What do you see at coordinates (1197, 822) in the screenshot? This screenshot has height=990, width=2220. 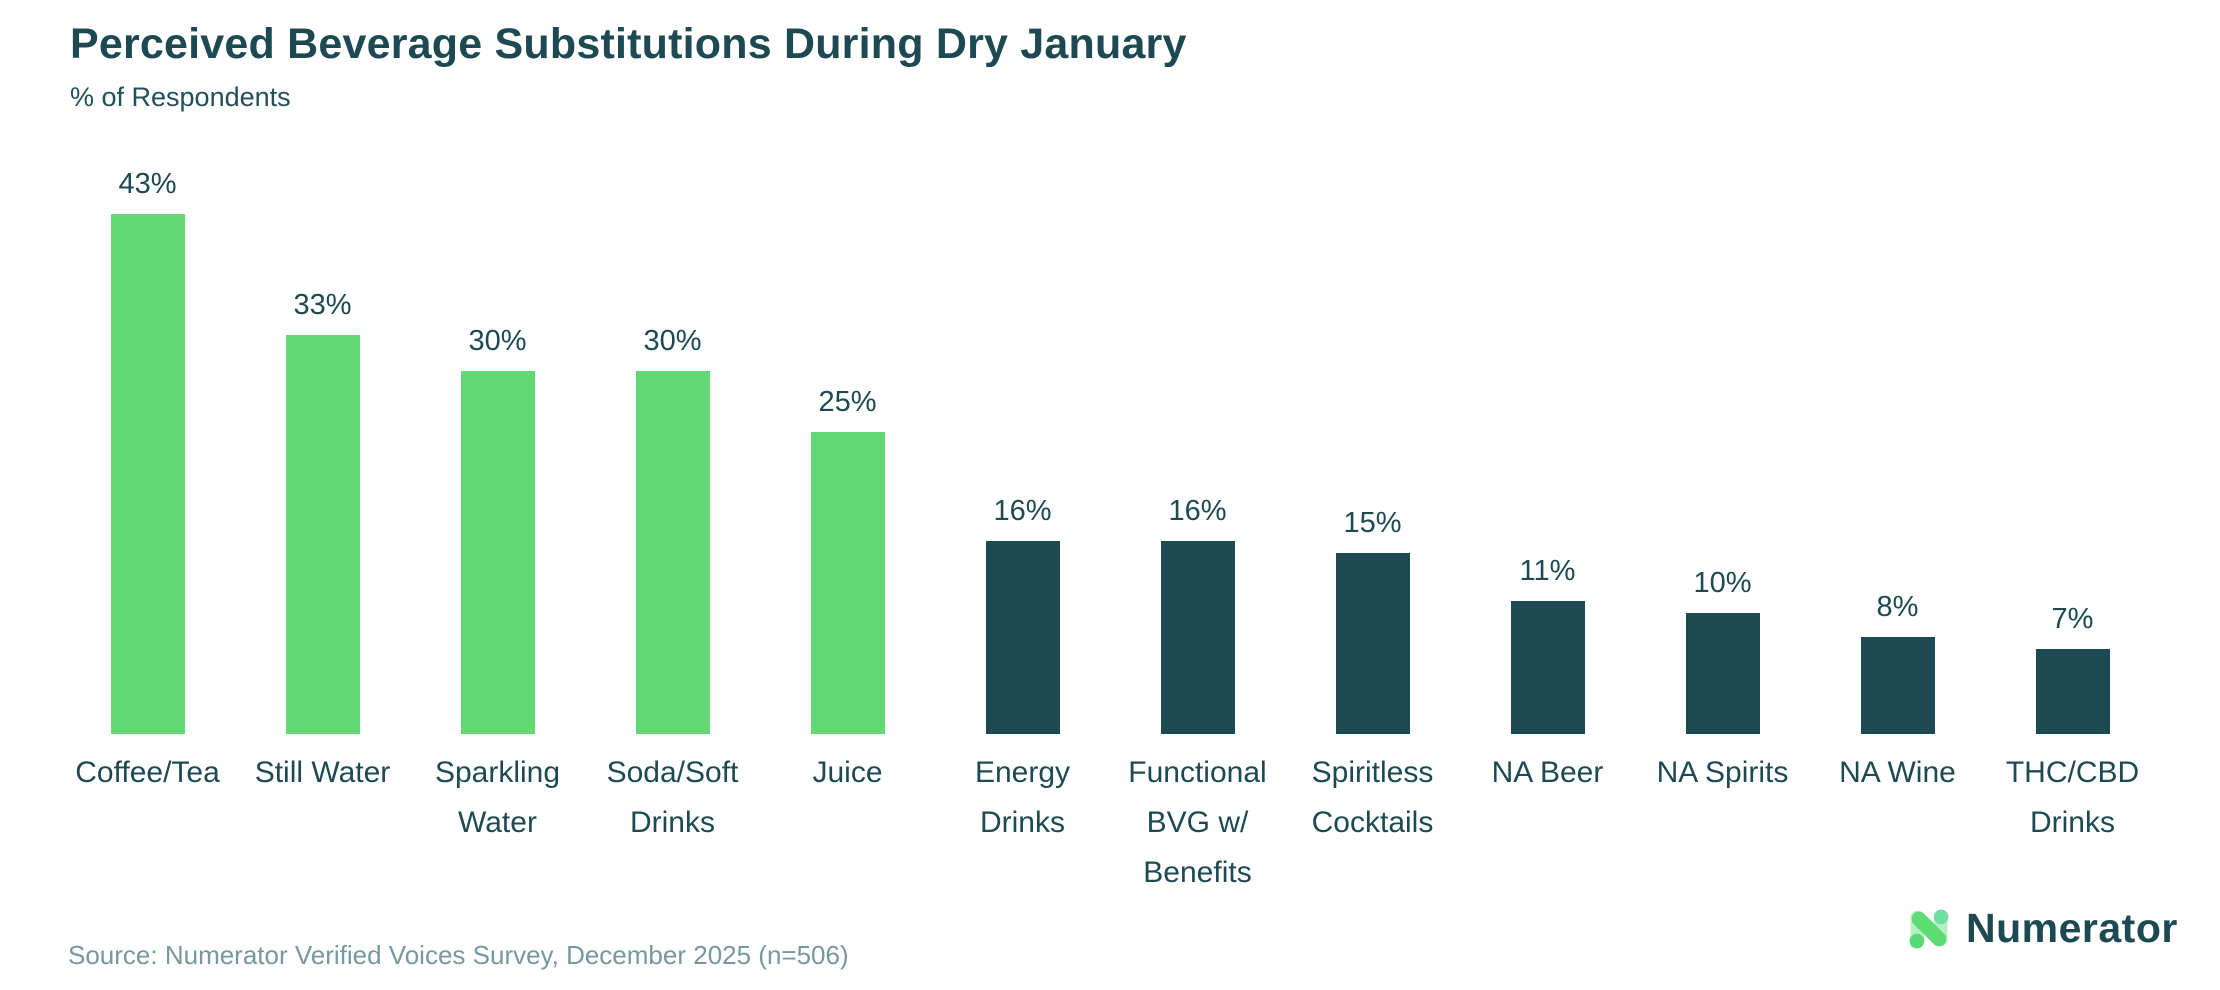 I see `category-label: Functional BVG w/ Benefits` at bounding box center [1197, 822].